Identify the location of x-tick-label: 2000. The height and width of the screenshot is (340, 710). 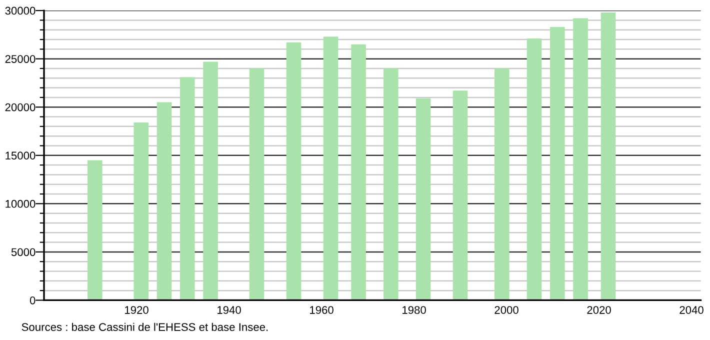
(506, 310).